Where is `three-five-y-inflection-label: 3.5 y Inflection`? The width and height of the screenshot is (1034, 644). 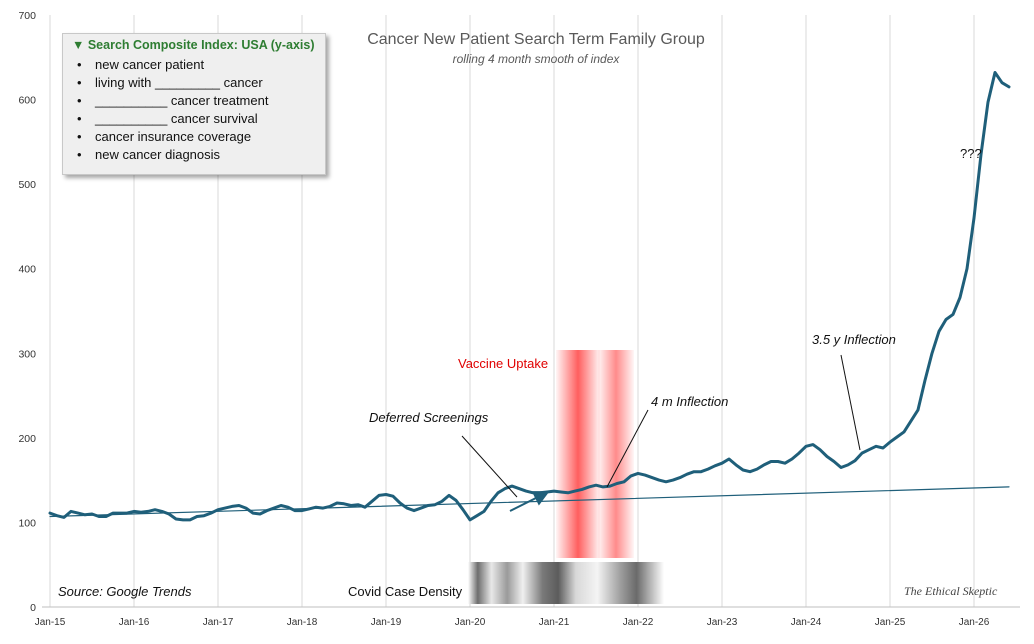 three-five-y-inflection-label: 3.5 y Inflection is located at coordinates (854, 339).